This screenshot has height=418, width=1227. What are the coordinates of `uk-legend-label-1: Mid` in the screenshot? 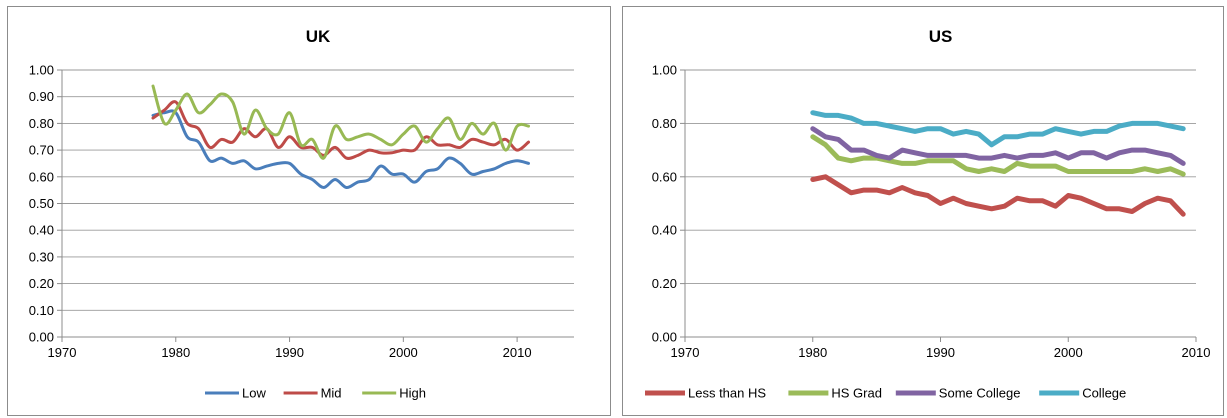 It's located at (331, 393).